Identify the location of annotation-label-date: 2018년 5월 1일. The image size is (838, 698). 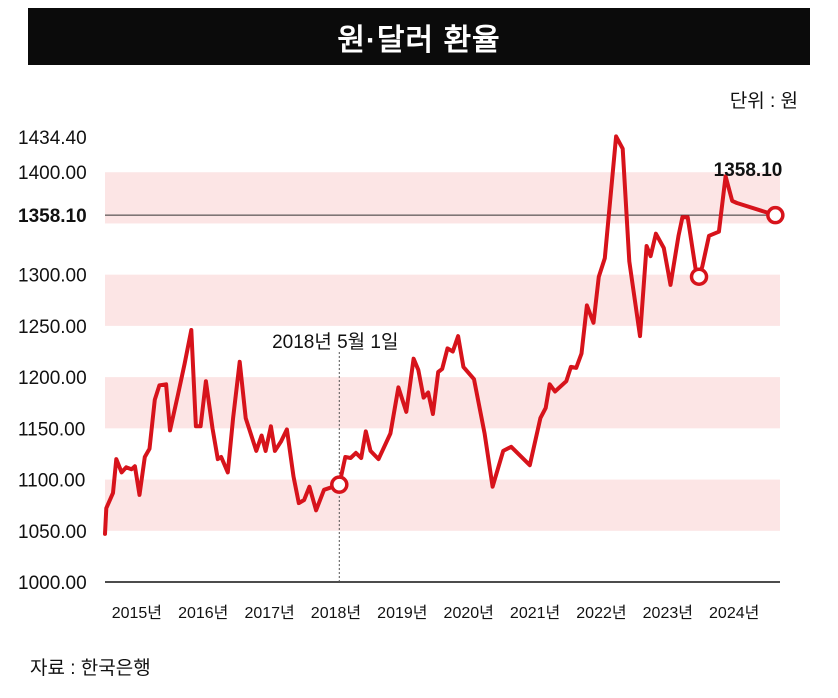
(335, 342).